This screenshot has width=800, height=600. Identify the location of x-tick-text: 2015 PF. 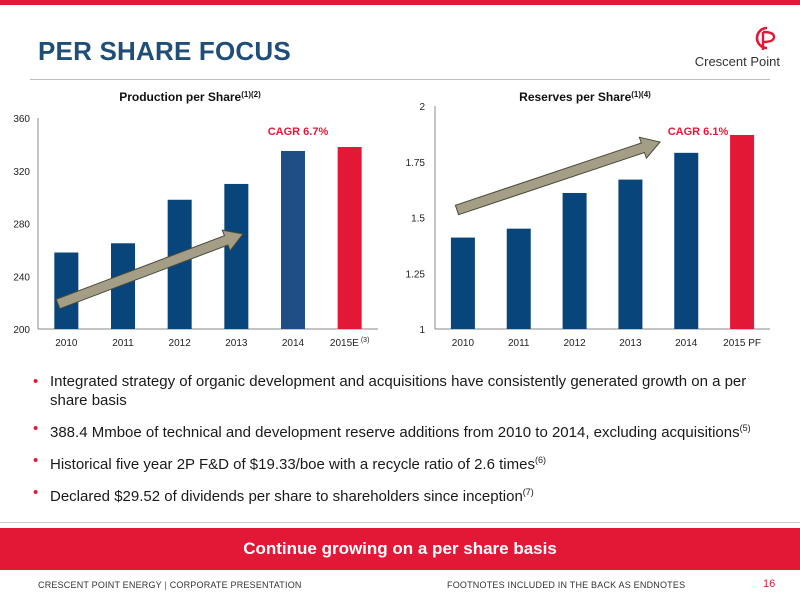
(742, 343).